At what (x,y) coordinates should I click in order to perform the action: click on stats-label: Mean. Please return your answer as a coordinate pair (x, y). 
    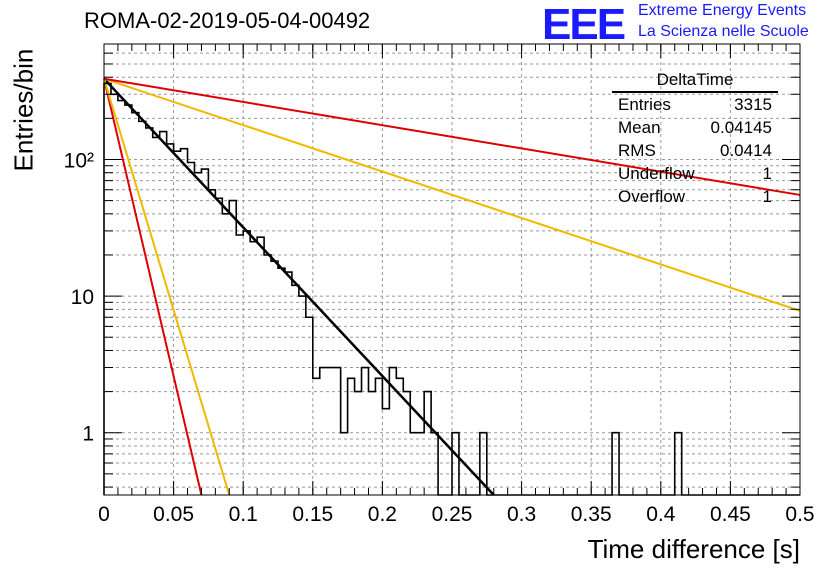
    Looking at the image, I should click on (639, 127).